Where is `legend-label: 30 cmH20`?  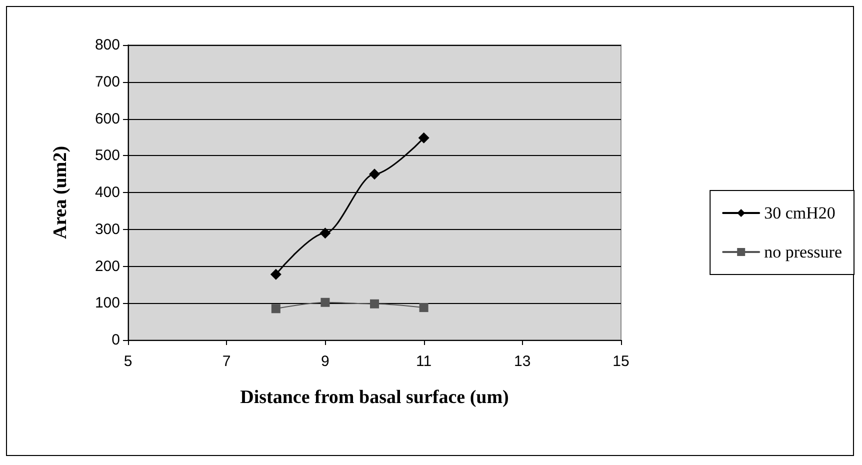
legend-label: 30 cmH20 is located at coordinates (800, 213).